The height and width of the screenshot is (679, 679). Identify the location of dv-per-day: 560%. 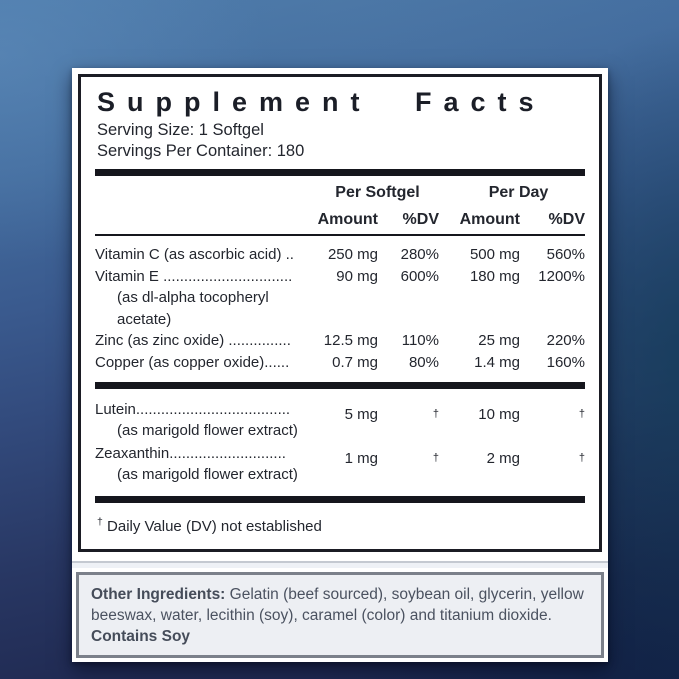
(565, 254).